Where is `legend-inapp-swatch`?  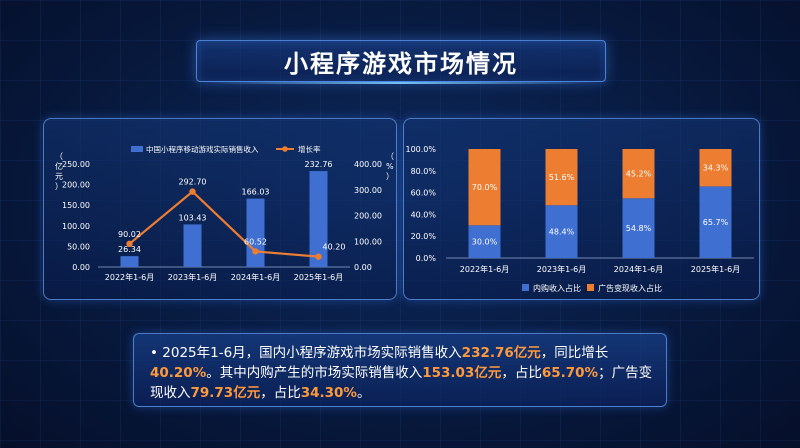
legend-inapp-swatch is located at coordinates (525, 287).